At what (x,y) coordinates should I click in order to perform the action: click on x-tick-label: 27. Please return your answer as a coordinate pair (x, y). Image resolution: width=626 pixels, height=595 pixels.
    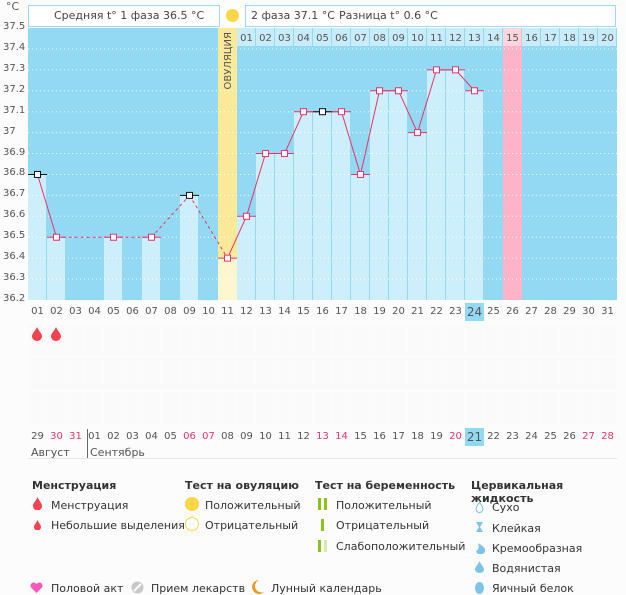
    Looking at the image, I should click on (531, 311).